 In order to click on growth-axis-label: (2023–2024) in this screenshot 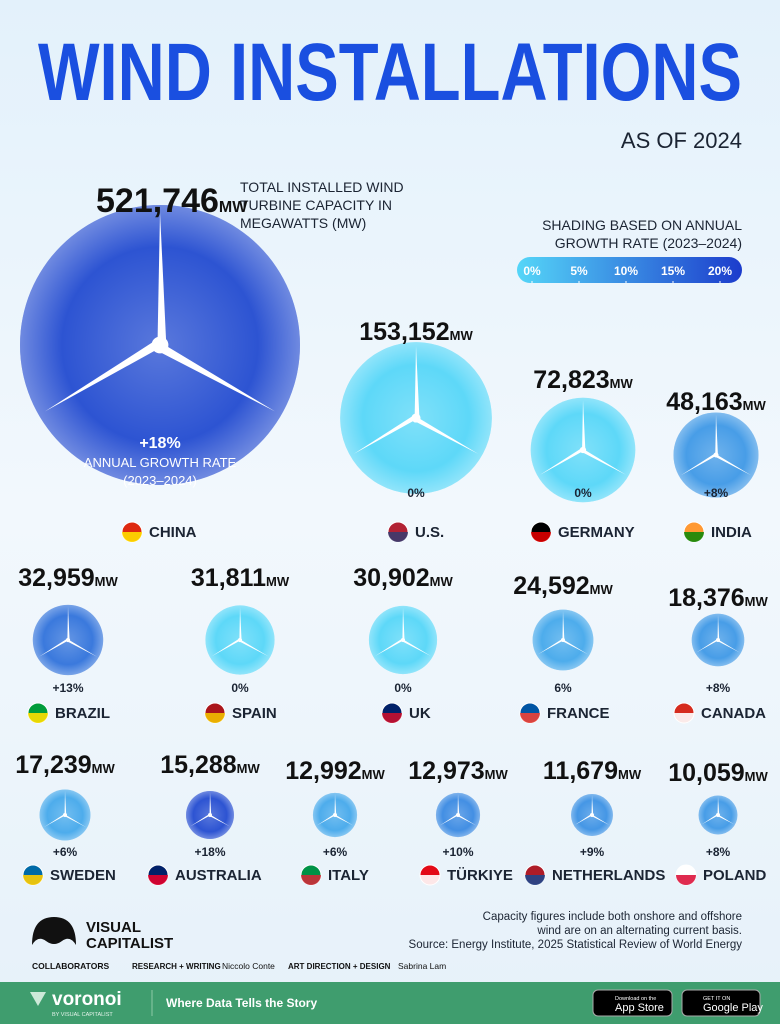, I will do `click(160, 480)`.